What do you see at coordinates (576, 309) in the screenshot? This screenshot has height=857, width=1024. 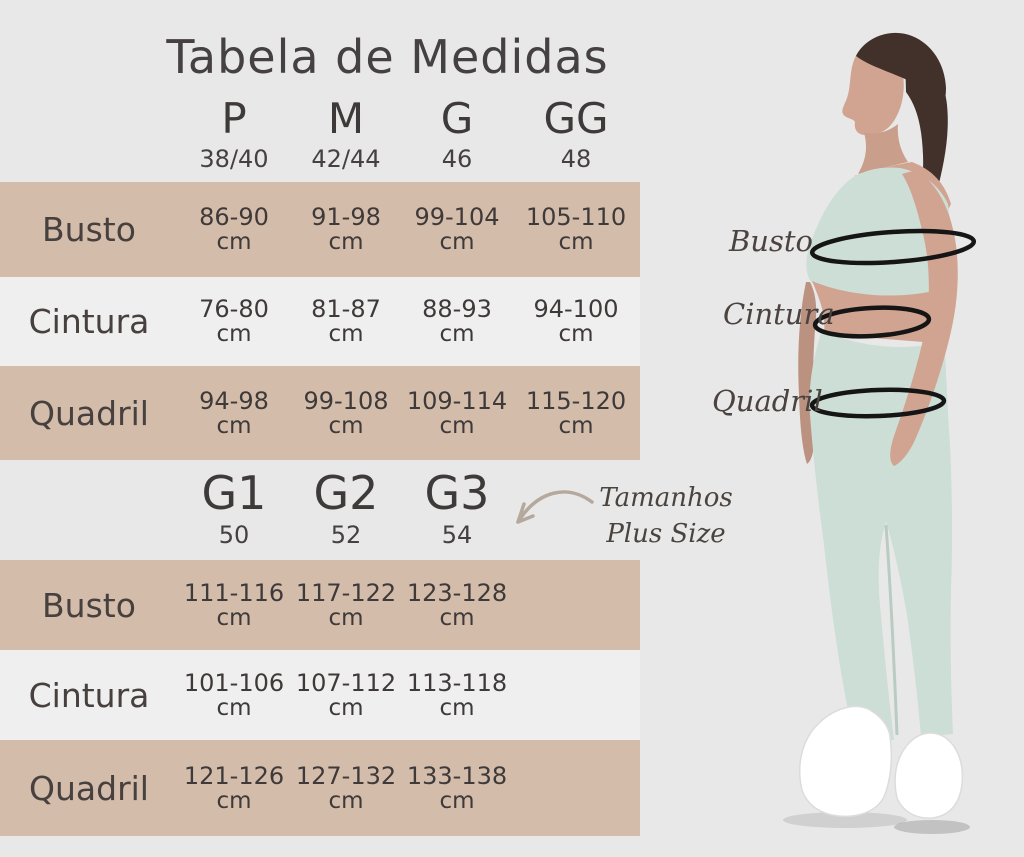 I see `cell-value: 94-100` at bounding box center [576, 309].